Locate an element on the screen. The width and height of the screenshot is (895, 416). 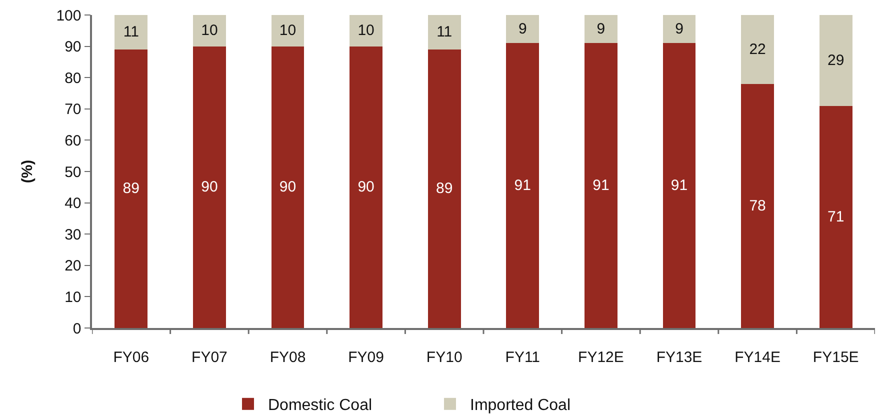
x-tick-label: FY10 is located at coordinates (444, 357).